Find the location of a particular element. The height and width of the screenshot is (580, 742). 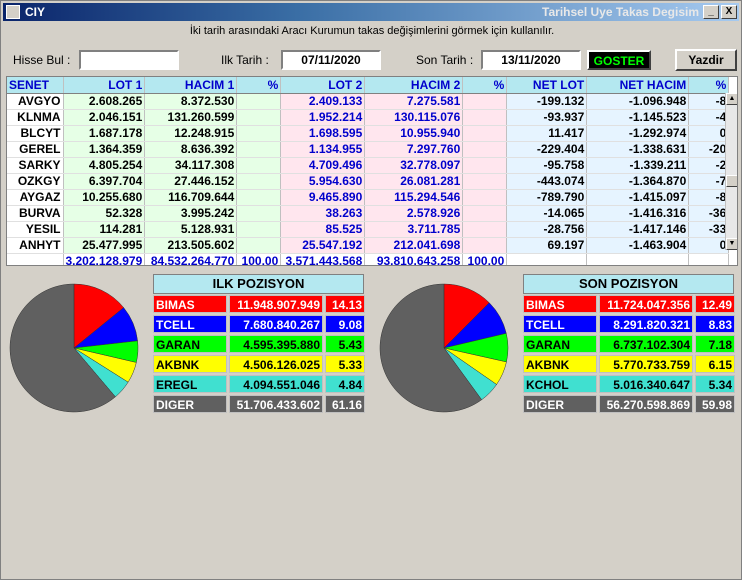

position-percent: 8.83 is located at coordinates (715, 324).